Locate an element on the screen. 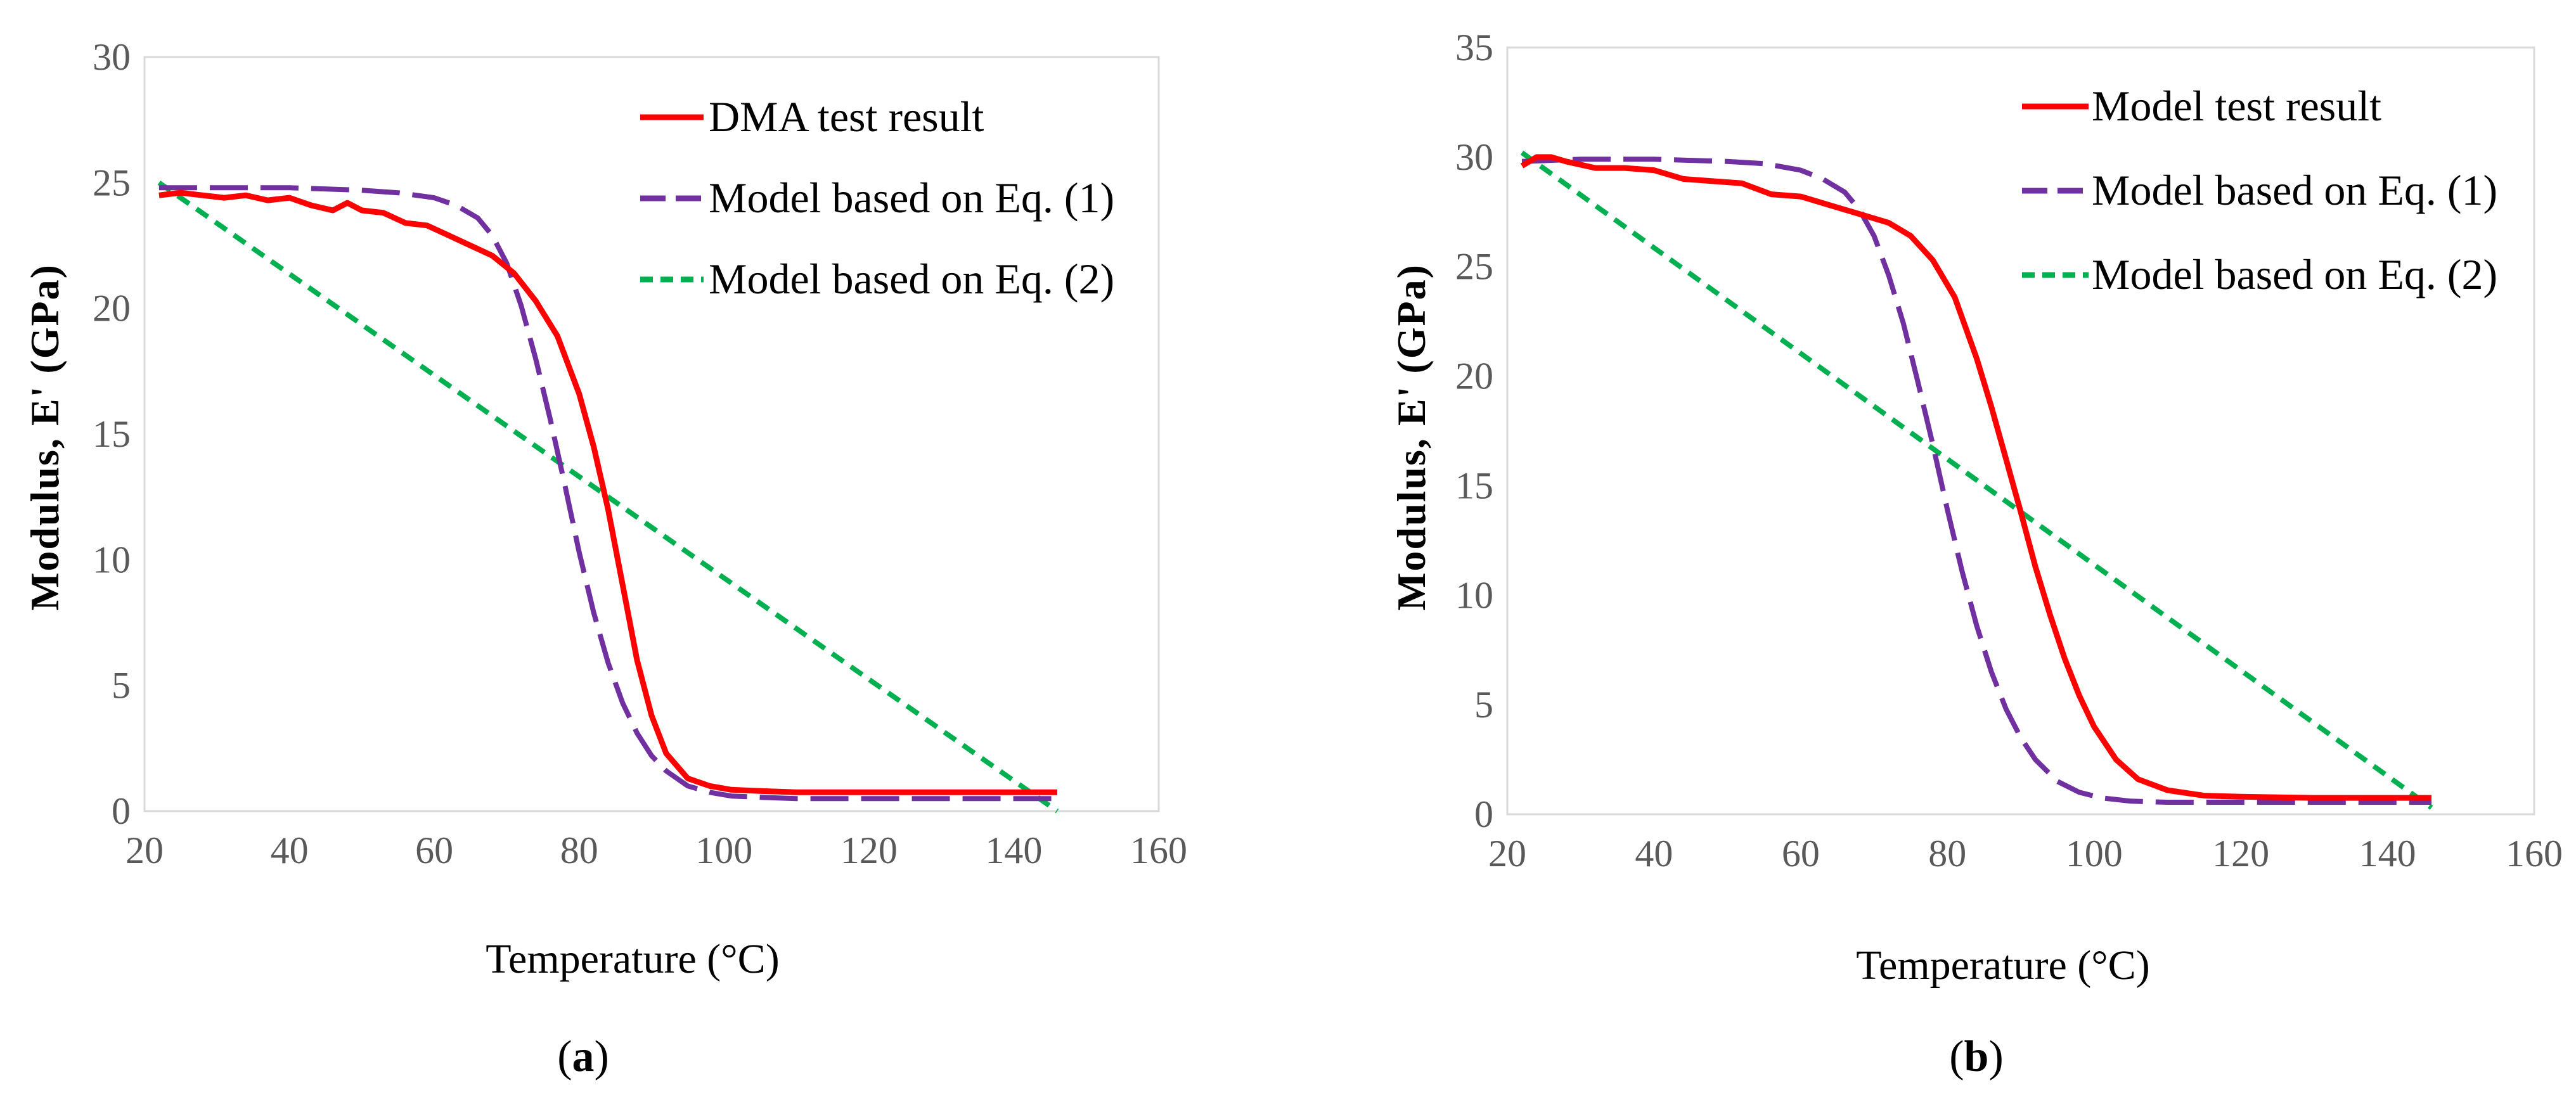 The width and height of the screenshot is (2576, 1095). caption-b-open: ( is located at coordinates (1956, 1056).